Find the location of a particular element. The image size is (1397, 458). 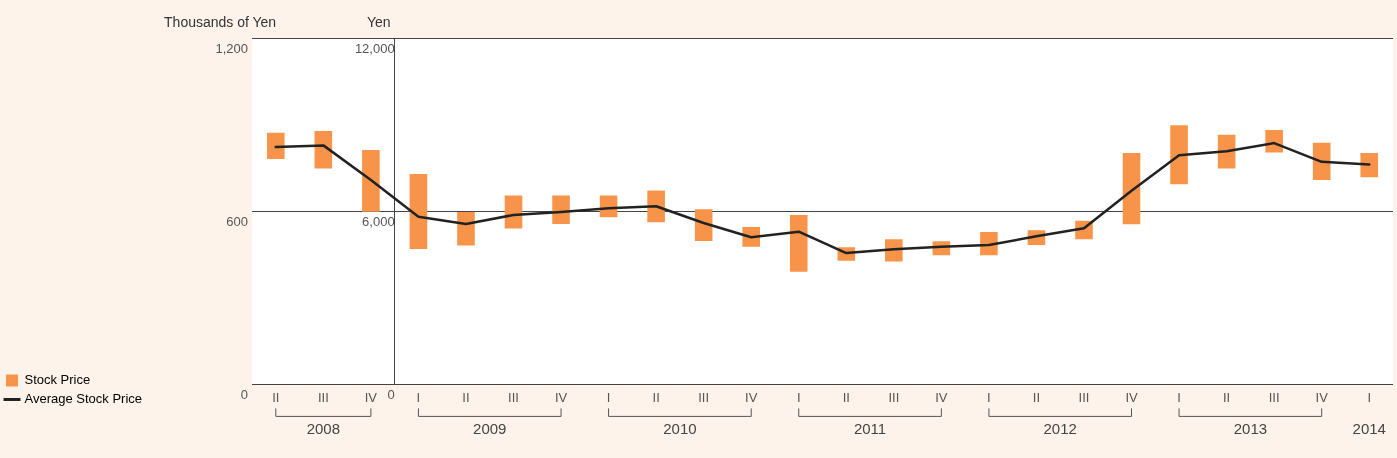

text: 2012 is located at coordinates (1060, 429).